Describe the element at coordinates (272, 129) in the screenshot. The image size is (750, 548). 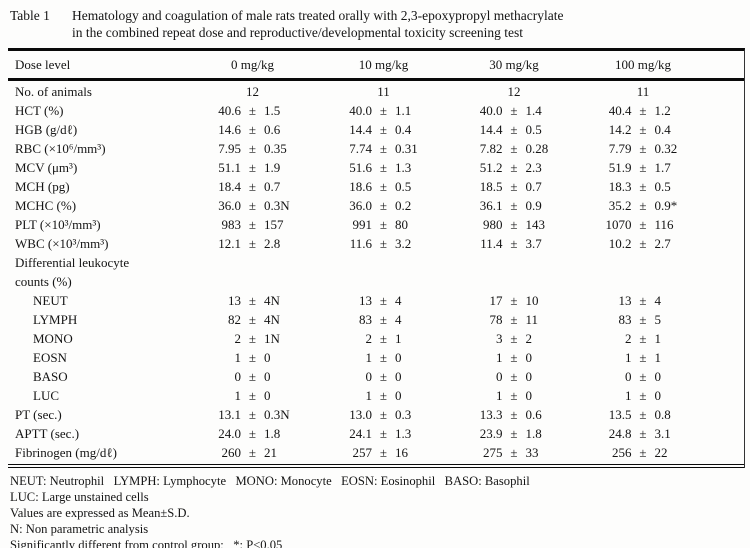
I see `sd-value: 0.6` at that location.